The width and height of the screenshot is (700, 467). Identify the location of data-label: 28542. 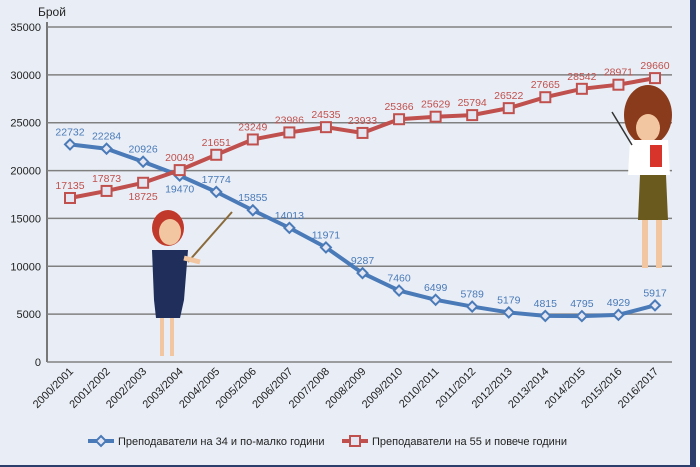
(581, 77).